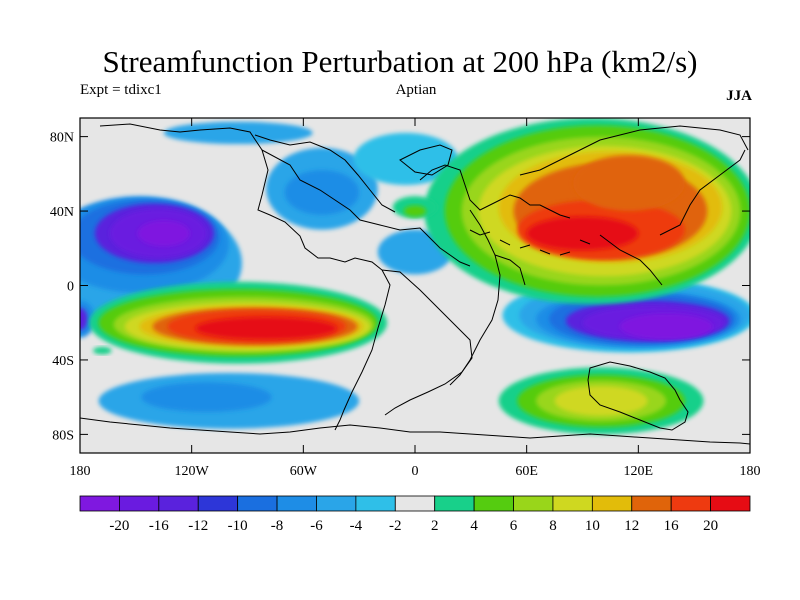  I want to click on coastline-north-america-east, so click(366, 208).